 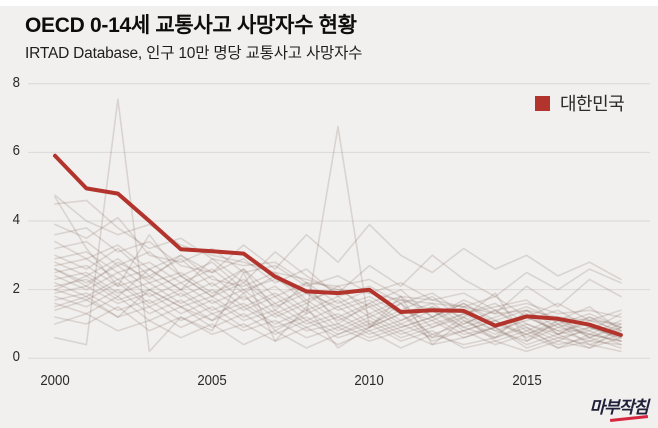 I want to click on mabujakchim-watermark: 마부작침, so click(x=619, y=407).